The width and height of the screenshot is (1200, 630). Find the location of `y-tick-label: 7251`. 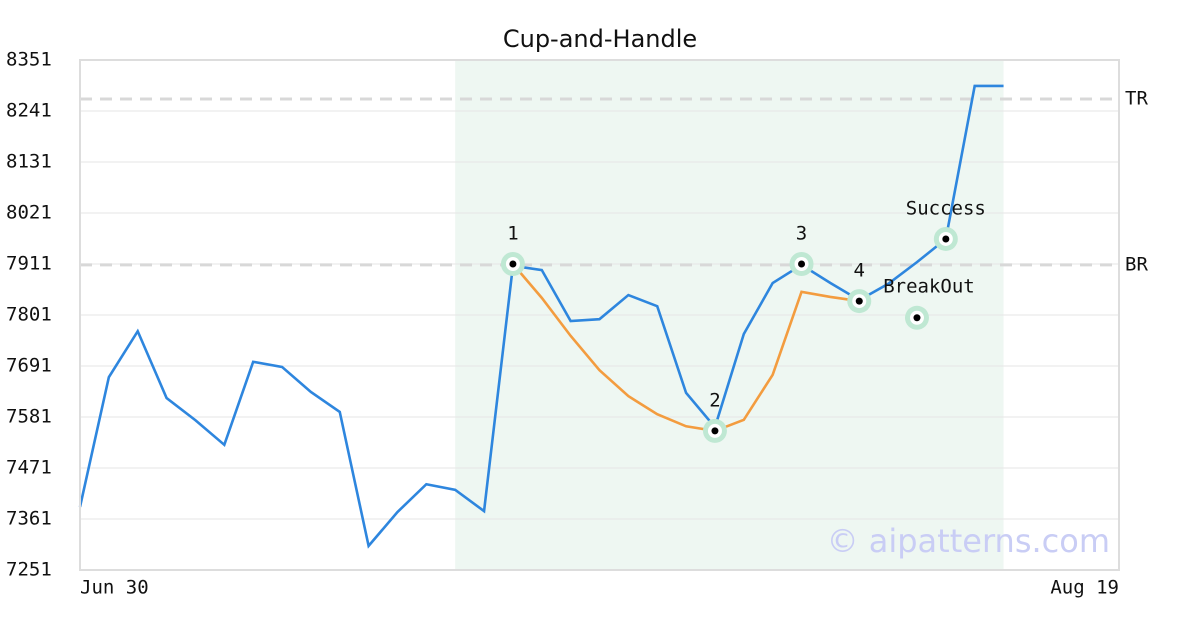

y-tick-label: 7251 is located at coordinates (29, 570).